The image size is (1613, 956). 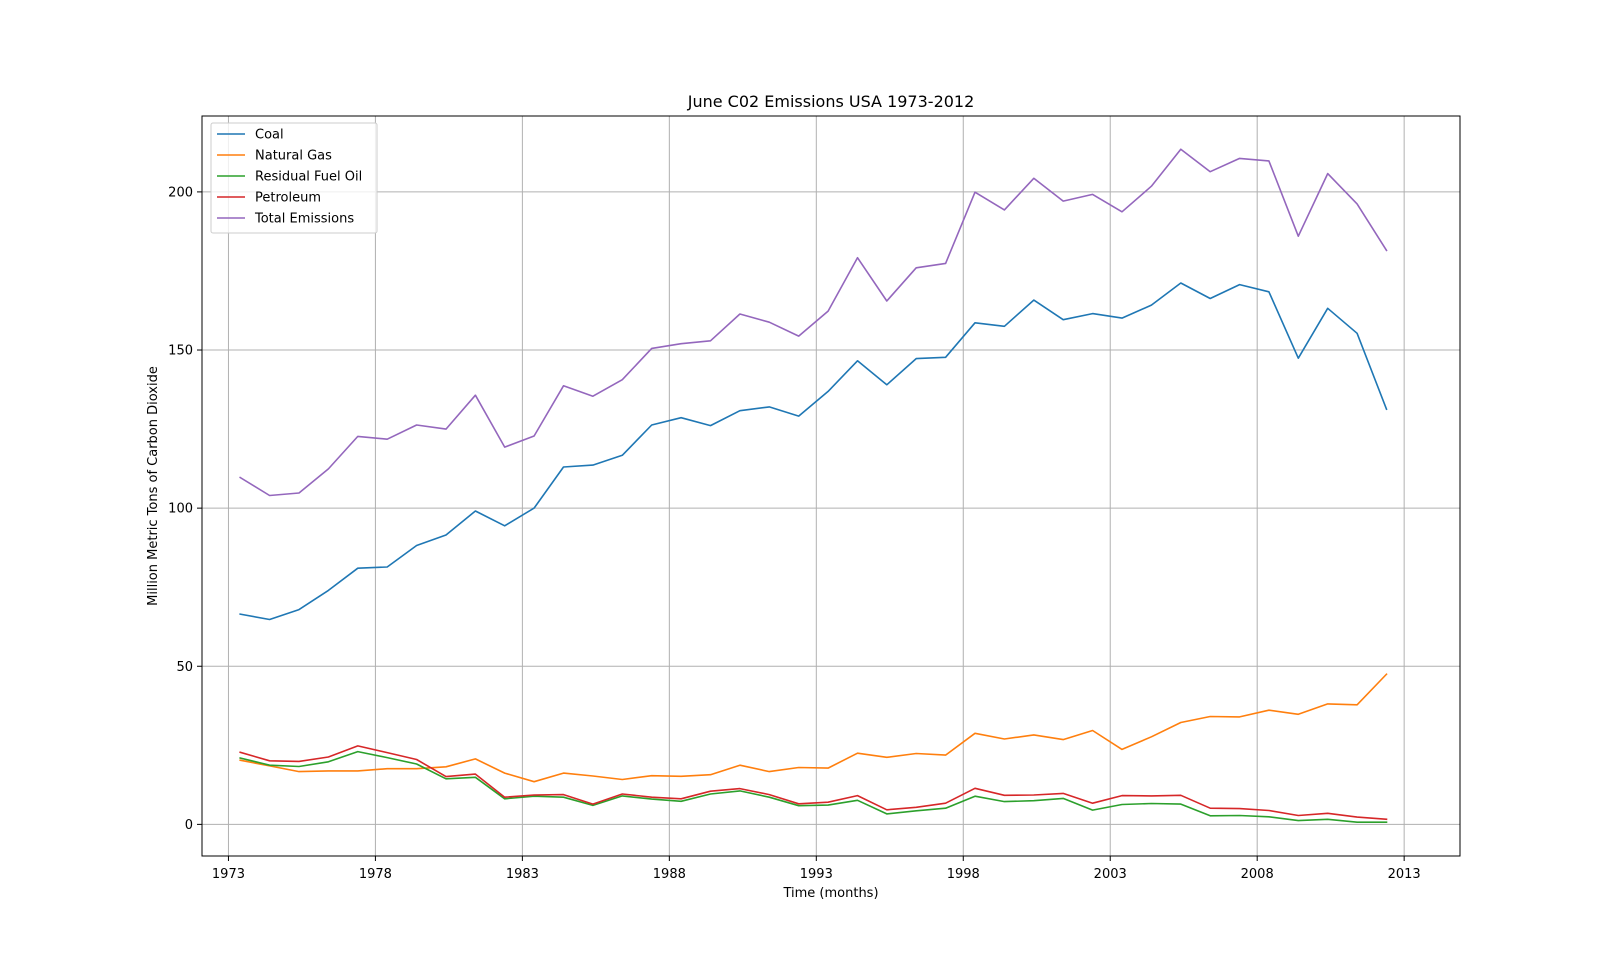 I want to click on legend-box, so click(x=294, y=178).